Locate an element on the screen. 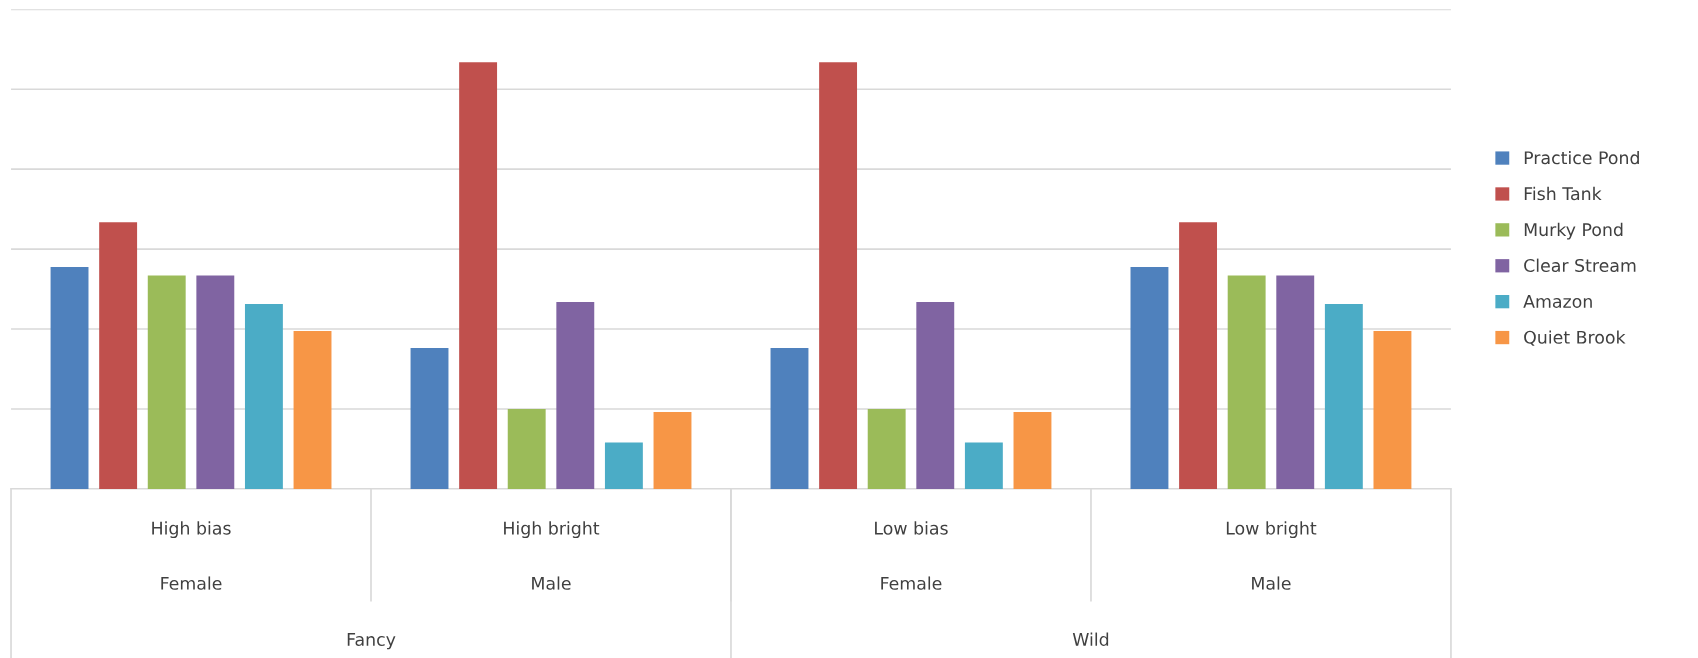 The height and width of the screenshot is (658, 1698). legend-label: Quiet Brook is located at coordinates (1575, 338).